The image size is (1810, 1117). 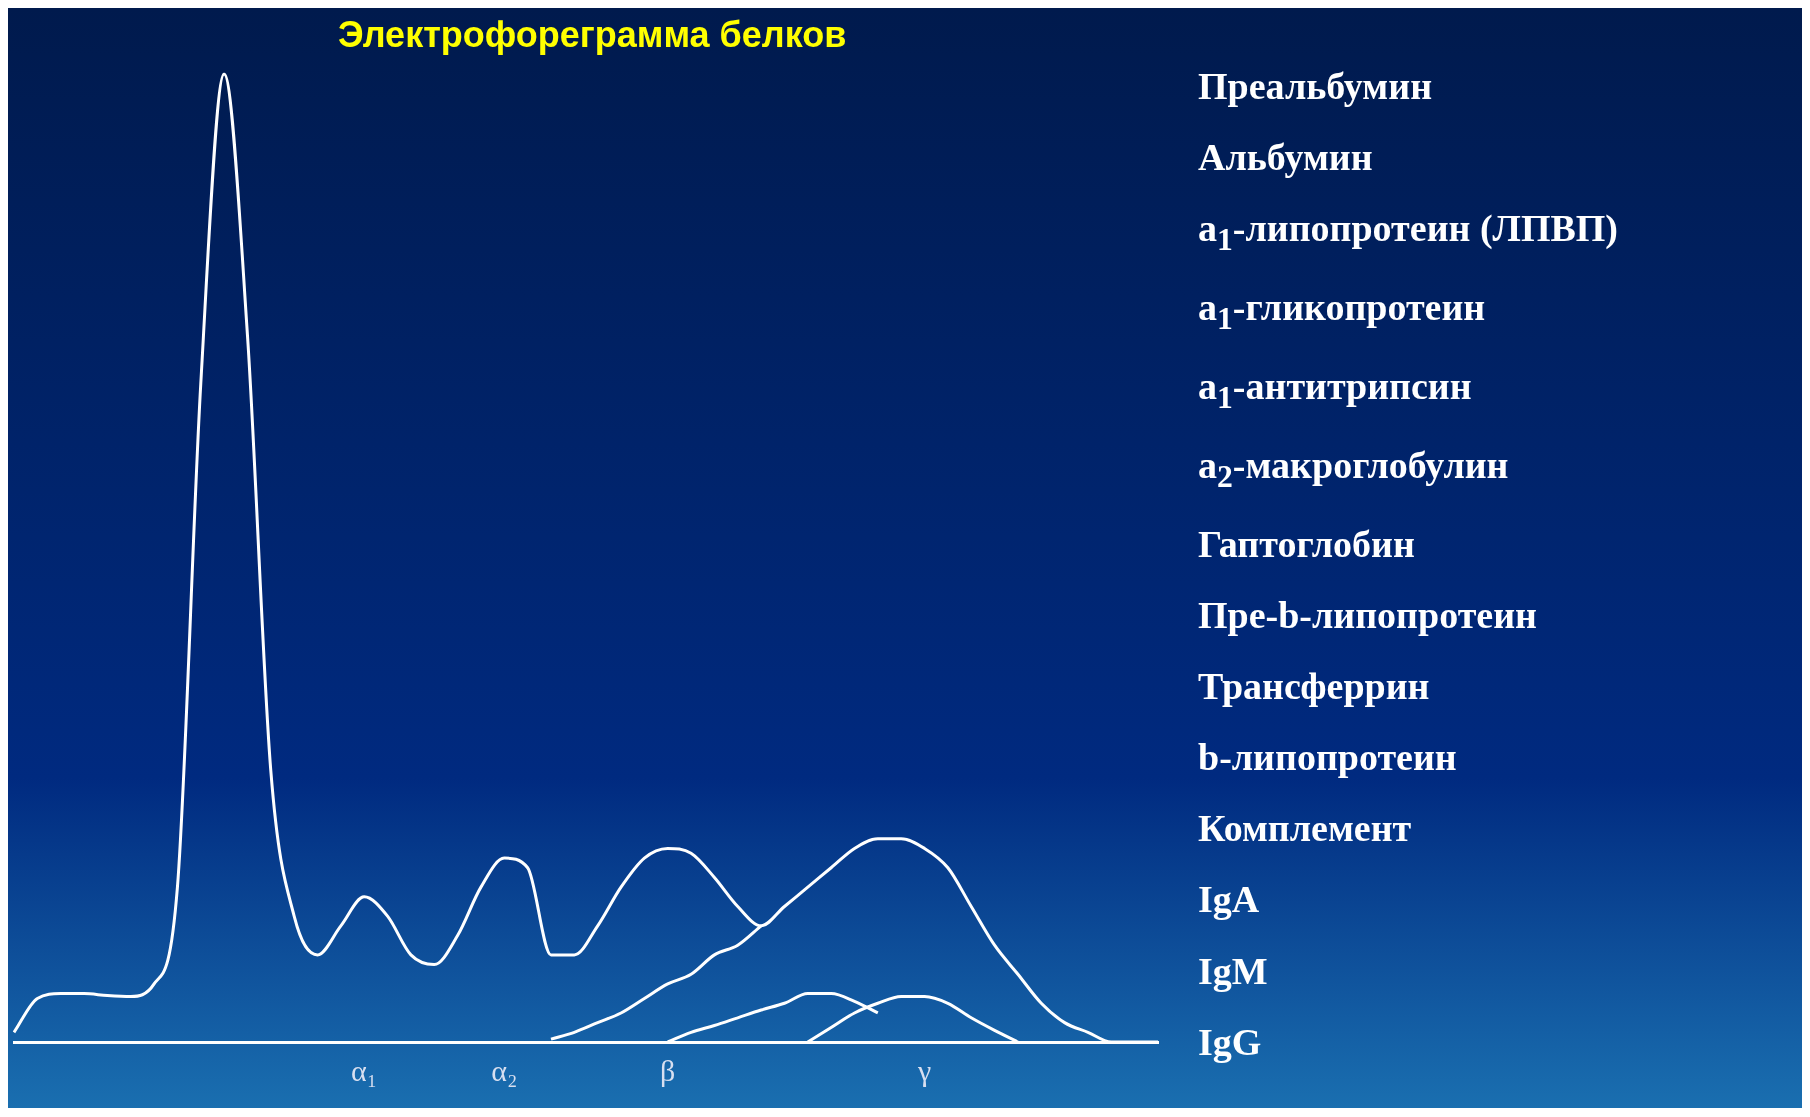 What do you see at coordinates (1230, 1041) in the screenshot?
I see `text: IgG` at bounding box center [1230, 1041].